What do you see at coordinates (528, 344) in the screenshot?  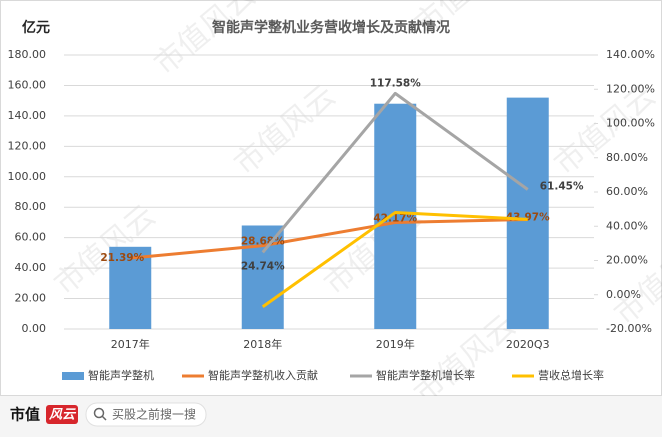 I see `x-tick-label: 2020Q3` at bounding box center [528, 344].